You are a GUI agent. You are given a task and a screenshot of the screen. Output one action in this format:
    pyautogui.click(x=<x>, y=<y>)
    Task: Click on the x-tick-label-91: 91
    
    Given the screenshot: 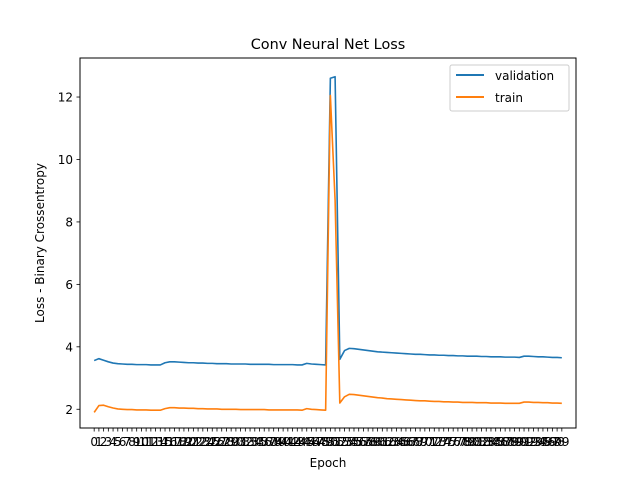 What is the action you would take?
    pyautogui.click(x=523, y=442)
    